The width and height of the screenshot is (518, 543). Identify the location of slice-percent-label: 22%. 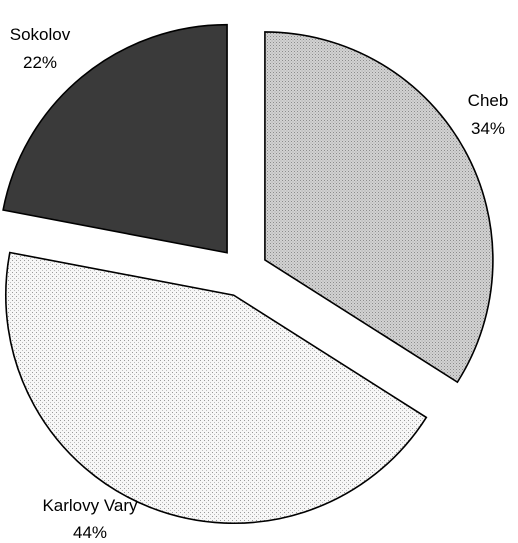
(40, 62).